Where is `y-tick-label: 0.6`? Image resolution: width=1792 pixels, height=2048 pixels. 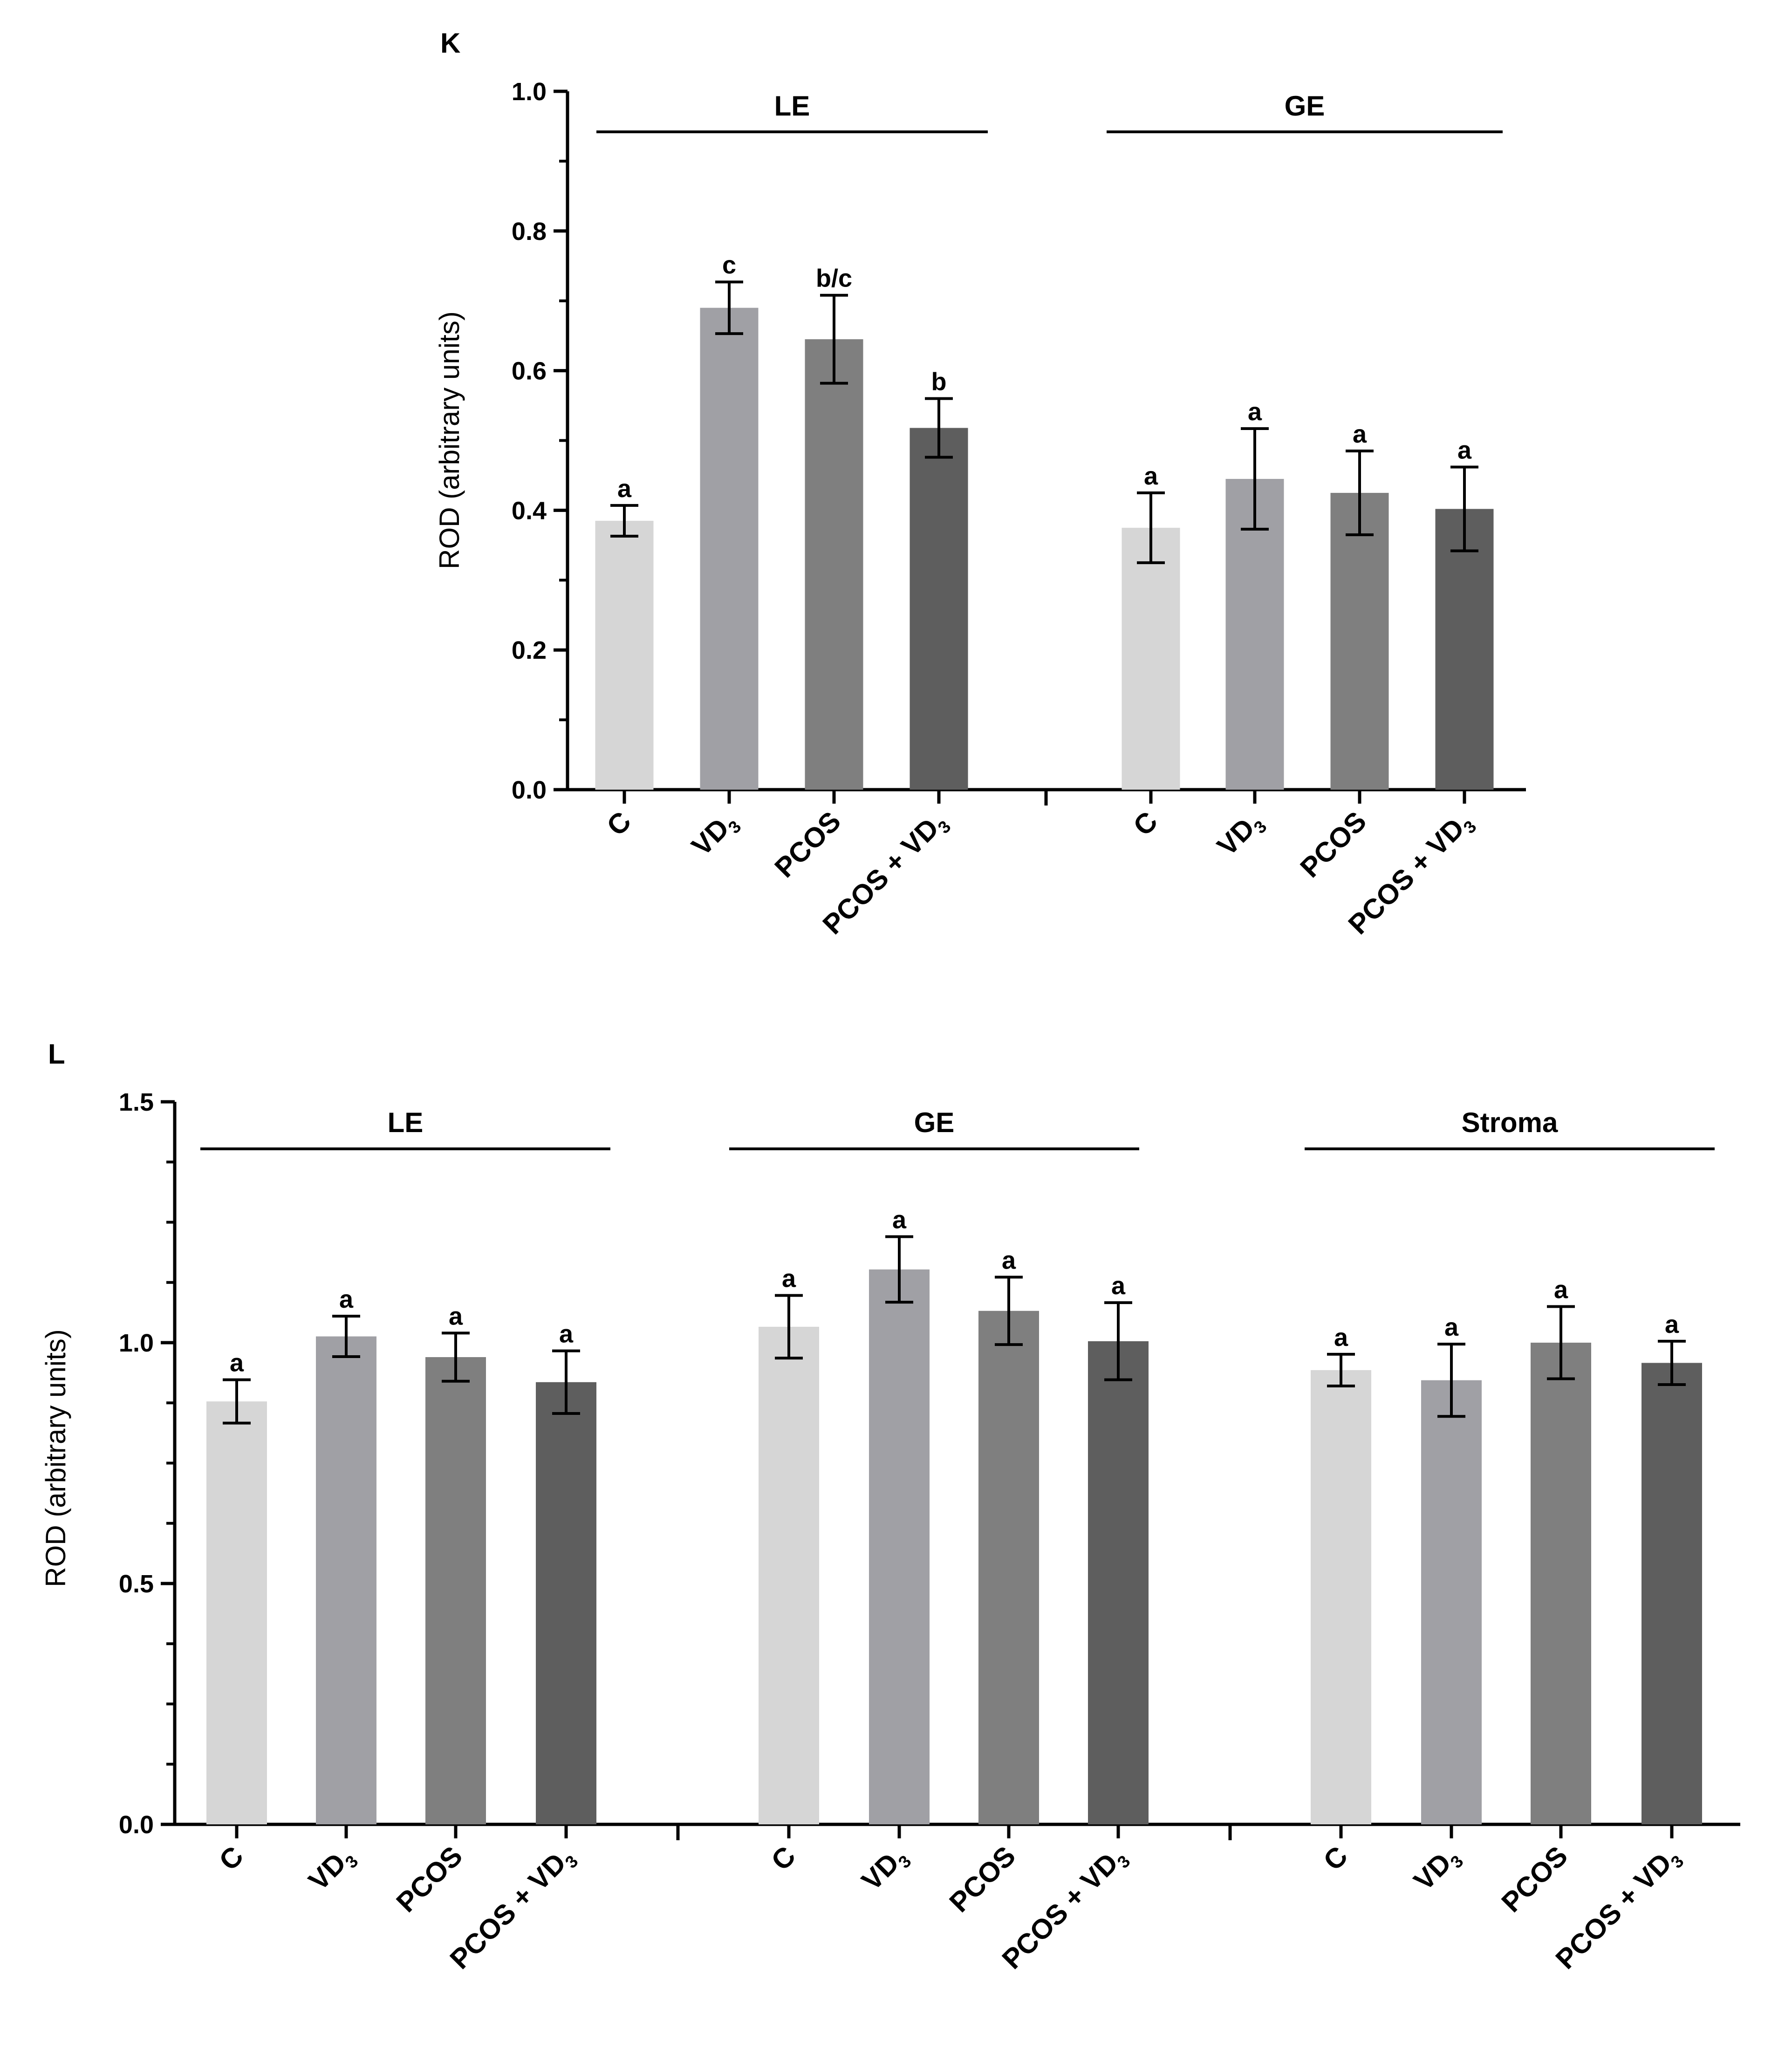 y-tick-label: 0.6 is located at coordinates (529, 371).